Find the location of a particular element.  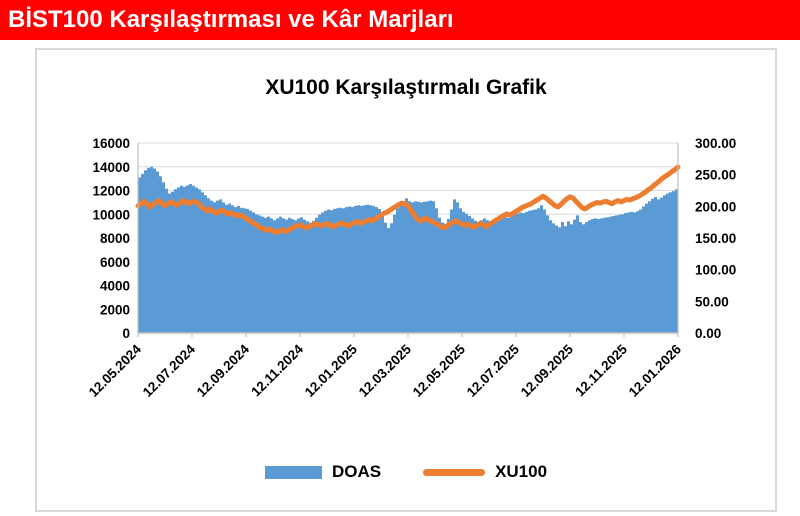

x-axis-tick-label: 12.11.2025 is located at coordinates (601, 370).